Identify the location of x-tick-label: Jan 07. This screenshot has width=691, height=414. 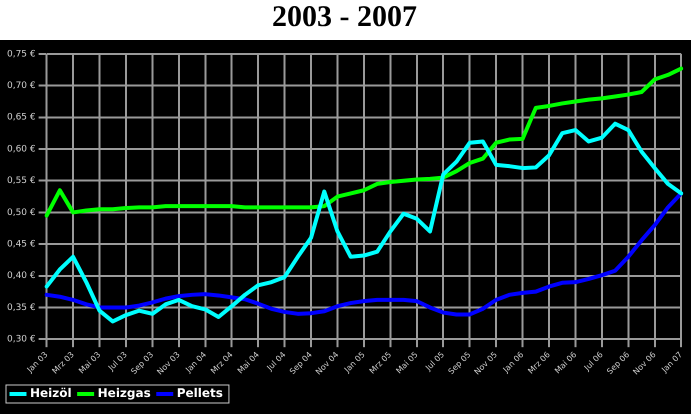
(671, 362).